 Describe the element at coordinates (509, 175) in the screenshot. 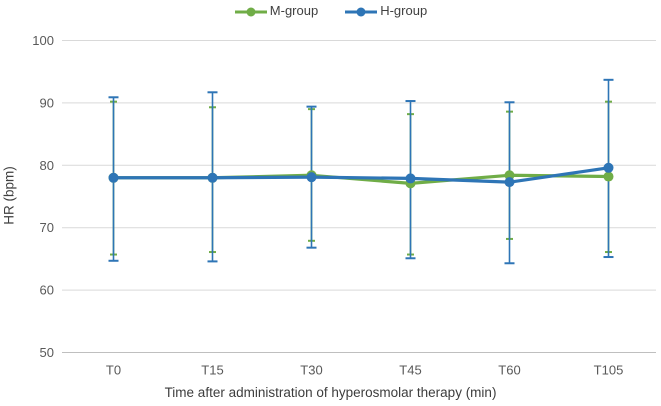

I see `data-point-m-group-T60` at that location.